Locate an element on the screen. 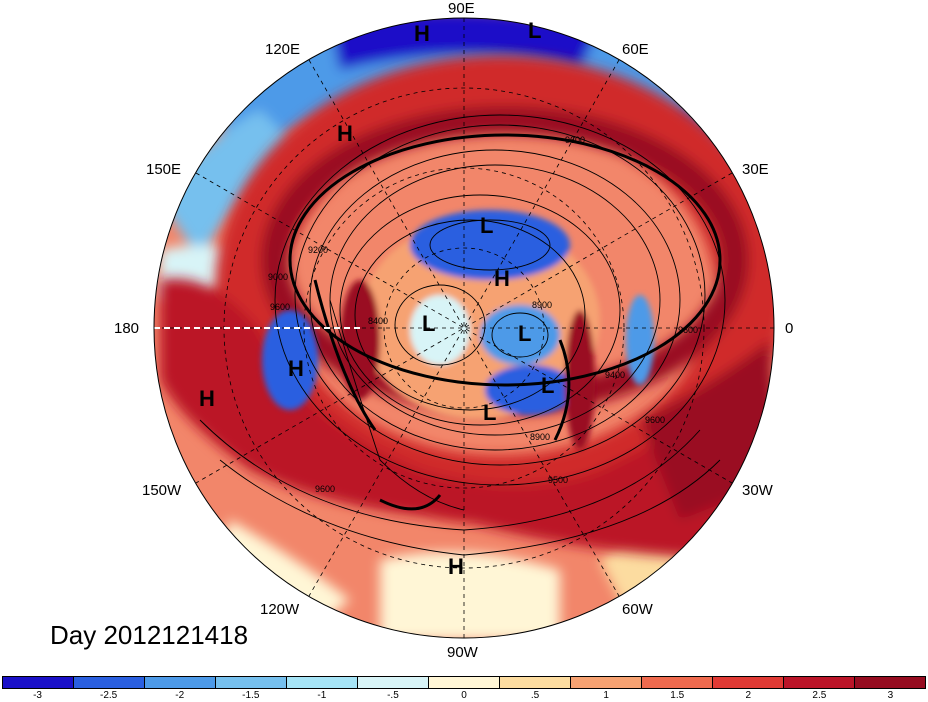 This screenshot has height=702, width=928. colorbar-tick-label: 2 is located at coordinates (748, 695).